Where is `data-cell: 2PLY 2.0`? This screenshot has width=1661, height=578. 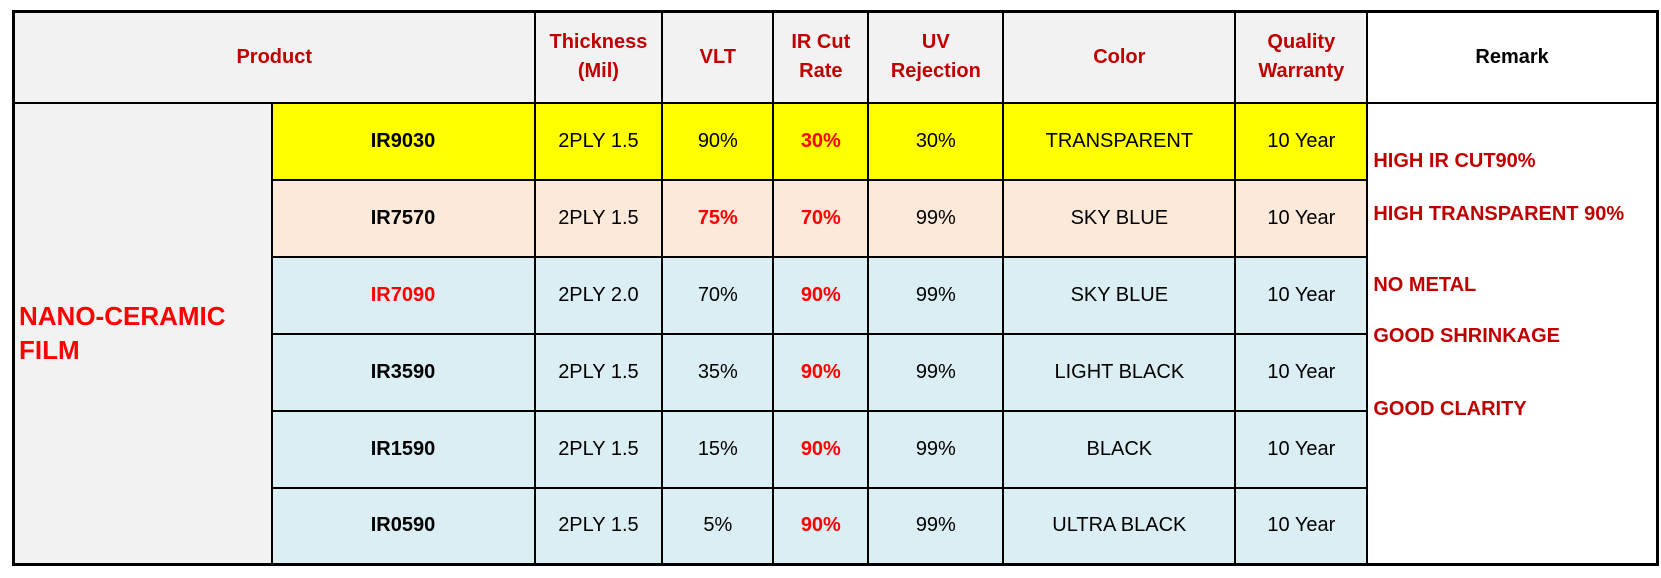
data-cell: 2PLY 2.0 is located at coordinates (598, 295).